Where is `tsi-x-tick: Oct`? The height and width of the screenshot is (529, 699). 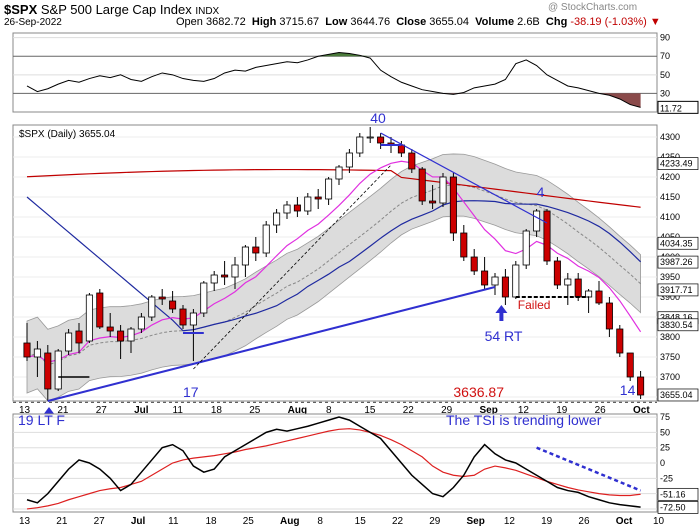 tsi-x-tick: Oct is located at coordinates (624, 521).